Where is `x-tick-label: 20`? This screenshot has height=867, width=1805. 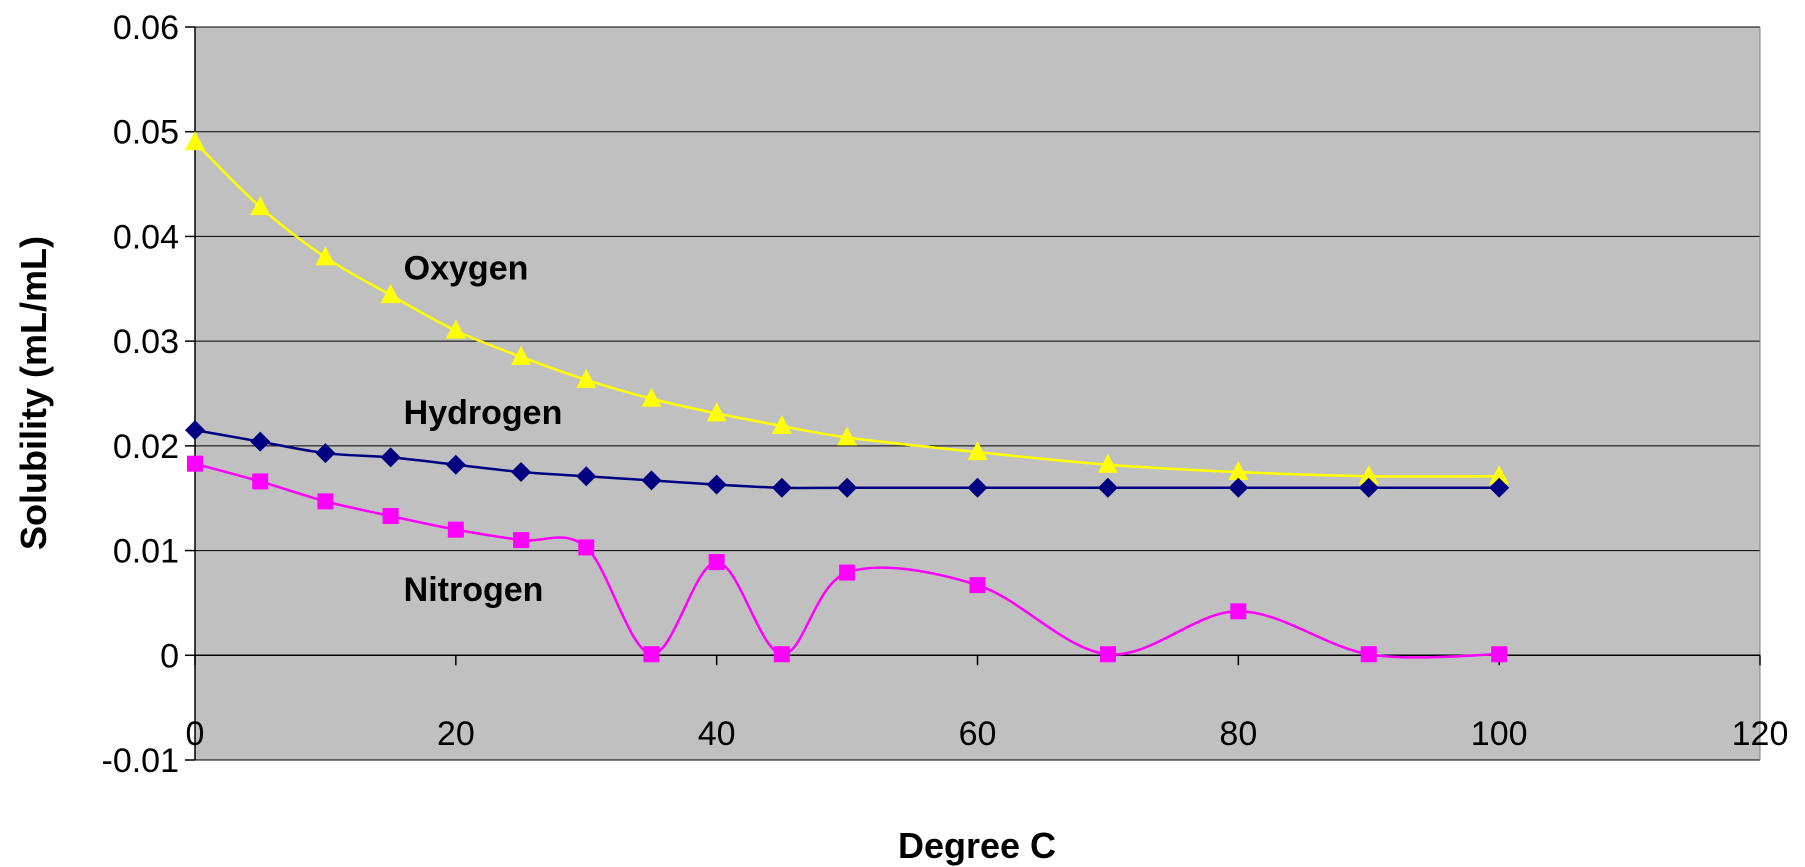 x-tick-label: 20 is located at coordinates (456, 734).